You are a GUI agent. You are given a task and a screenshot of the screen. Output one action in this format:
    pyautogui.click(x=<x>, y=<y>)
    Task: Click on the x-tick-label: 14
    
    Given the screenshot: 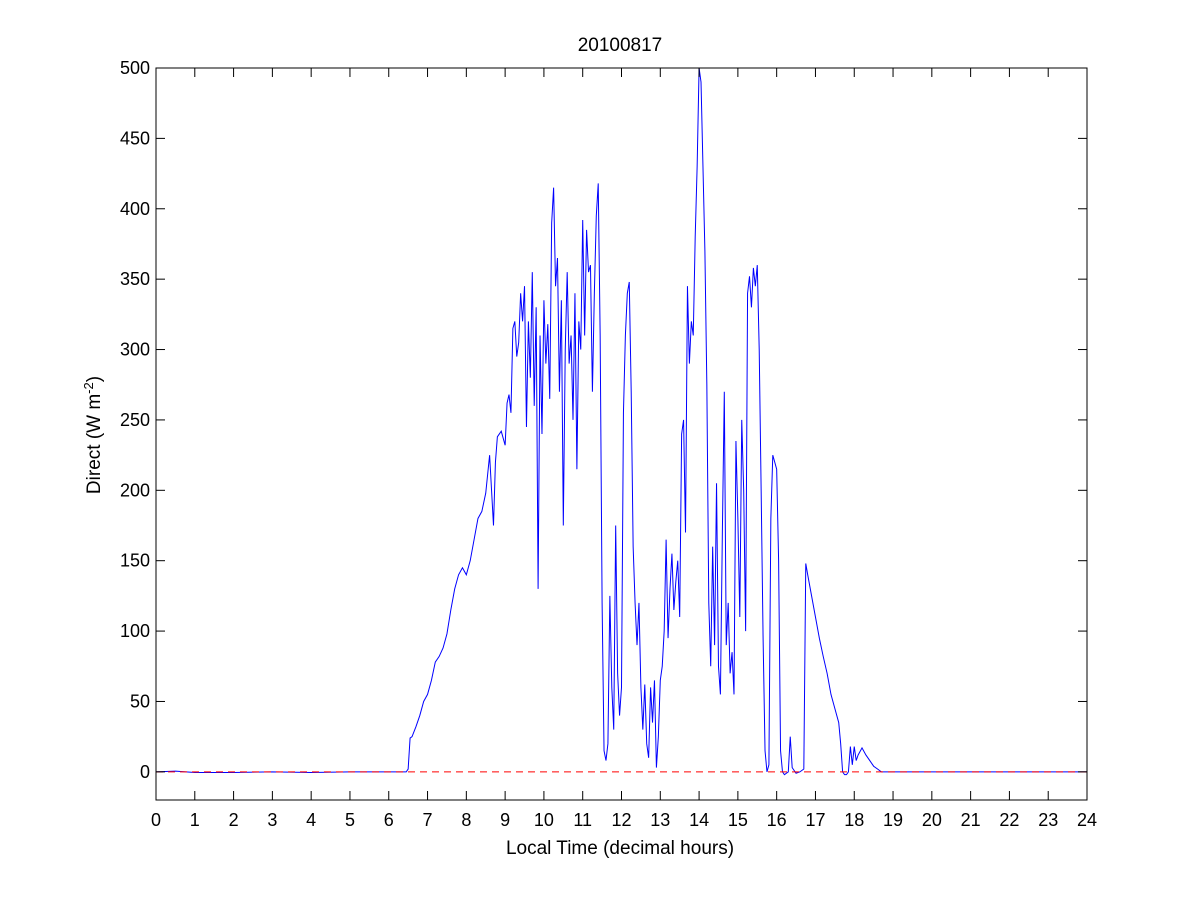 What is the action you would take?
    pyautogui.click(x=699, y=820)
    